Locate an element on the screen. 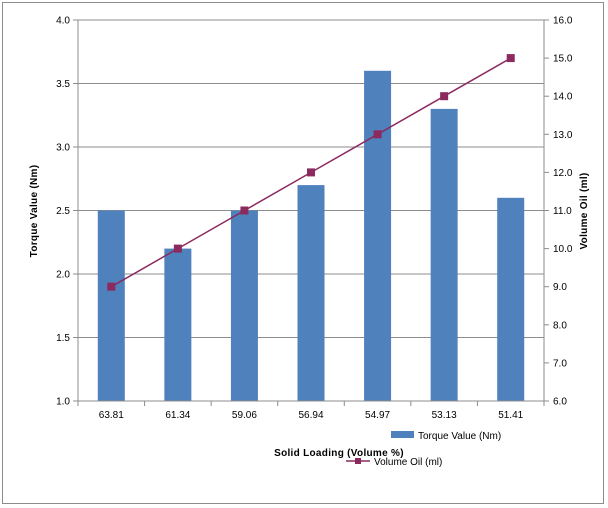 The image size is (608, 508). y2-tick-label: 10.0 is located at coordinates (563, 249).